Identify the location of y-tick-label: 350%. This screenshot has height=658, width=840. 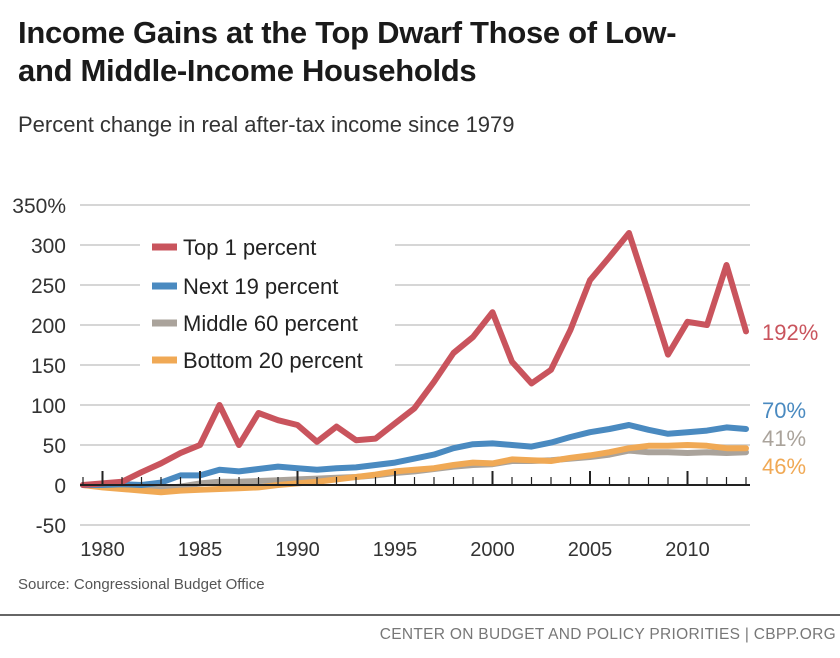
(39, 206).